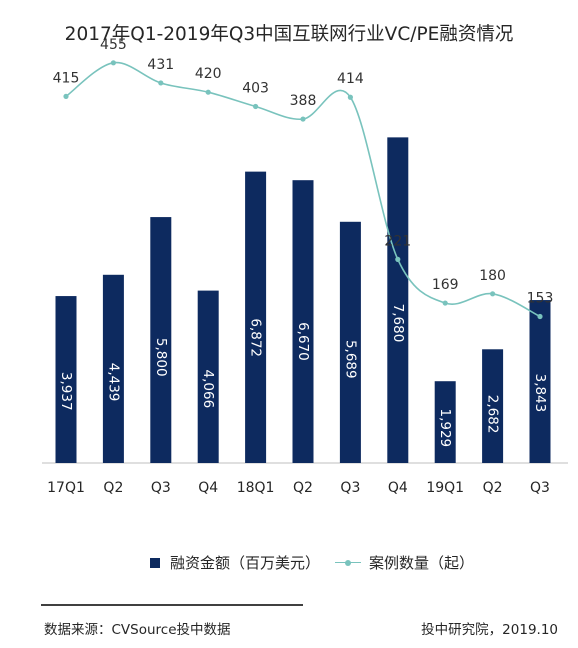  What do you see at coordinates (172, 605) in the screenshot?
I see `footer-divider` at bounding box center [172, 605].